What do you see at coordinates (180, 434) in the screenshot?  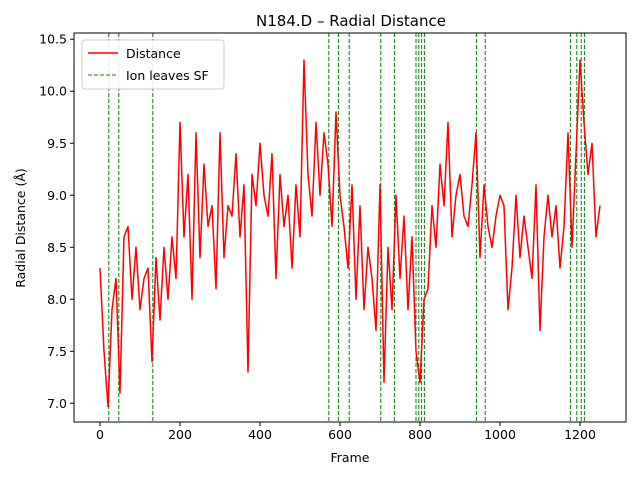 I see `x-tick-label: 200` at bounding box center [180, 434].